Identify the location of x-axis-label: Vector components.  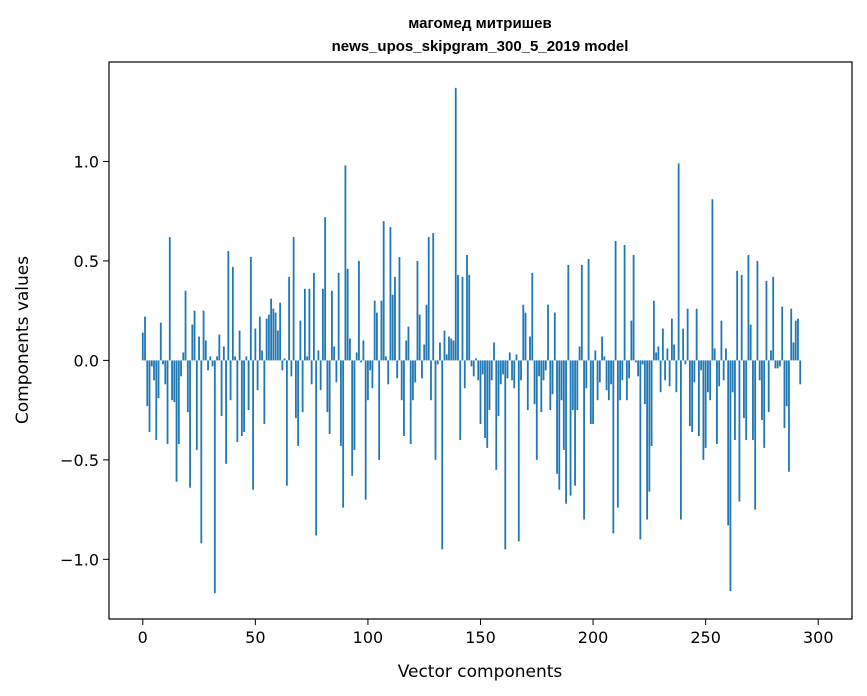
(480, 672).